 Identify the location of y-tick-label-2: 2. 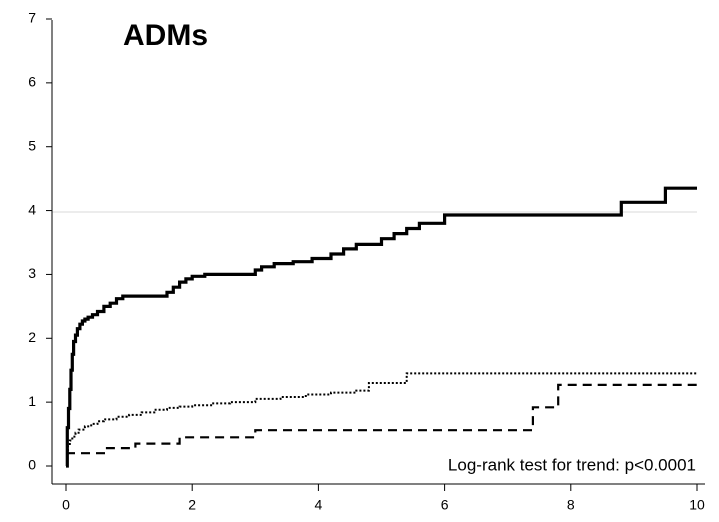
(32, 337).